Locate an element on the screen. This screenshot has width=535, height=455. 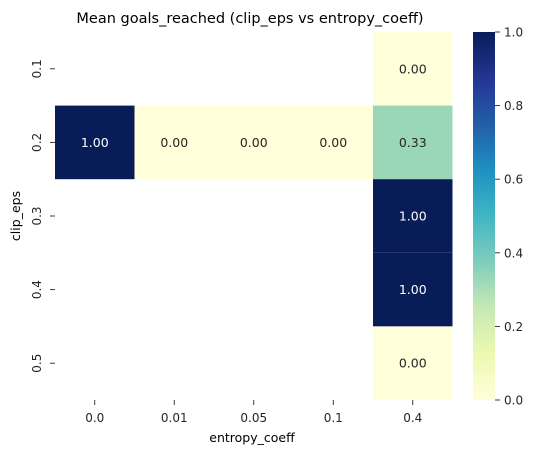
cell-value-label: 0.33 is located at coordinates (413, 142).